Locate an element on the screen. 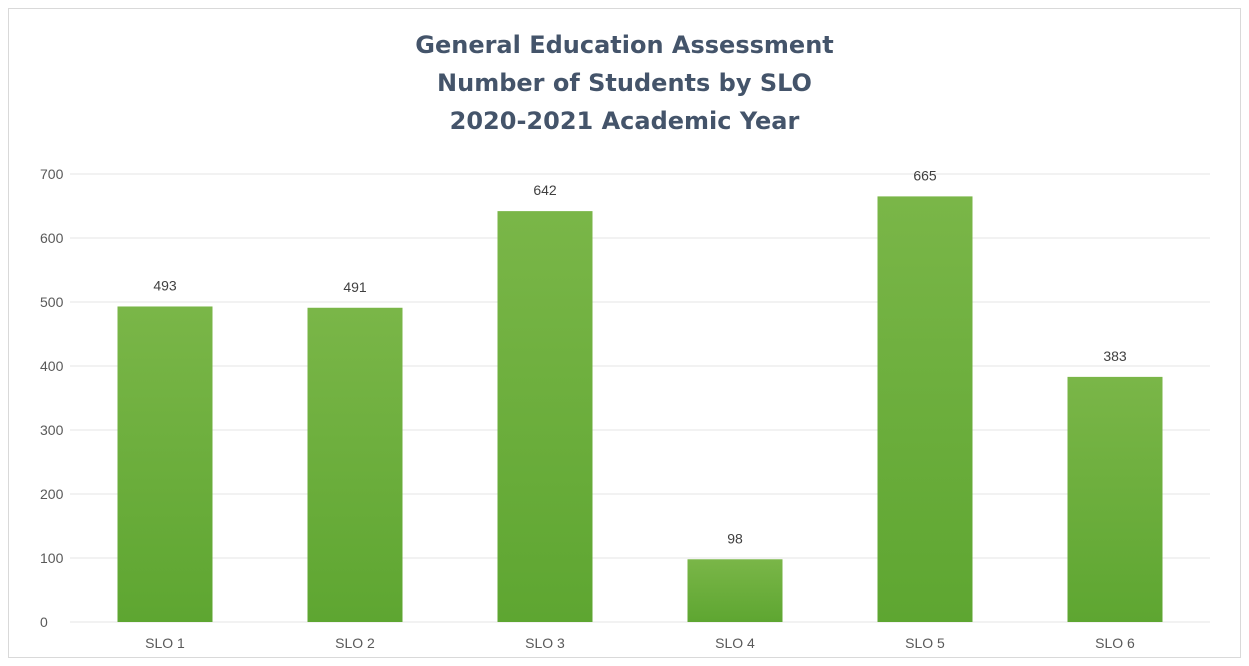 The height and width of the screenshot is (666, 1249). data-label: 493 is located at coordinates (165, 285).